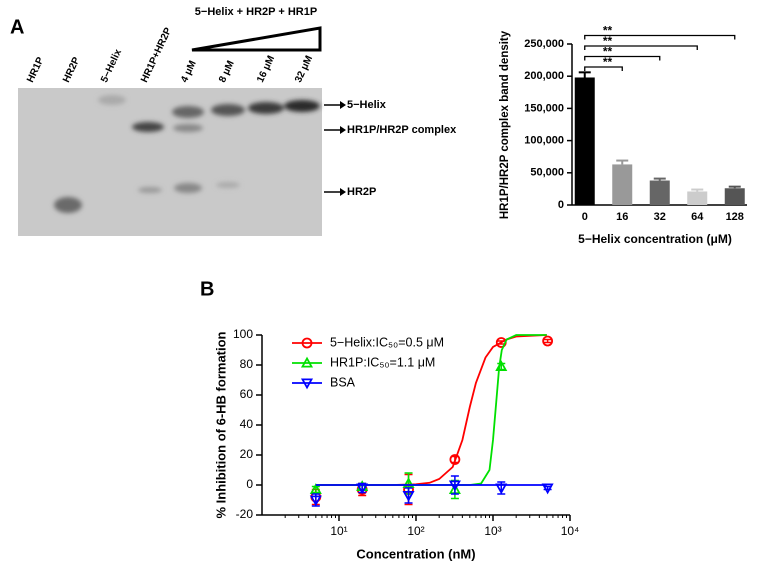  What do you see at coordinates (189, 71) in the screenshot?
I see `lane-label: 4 μM` at bounding box center [189, 71].